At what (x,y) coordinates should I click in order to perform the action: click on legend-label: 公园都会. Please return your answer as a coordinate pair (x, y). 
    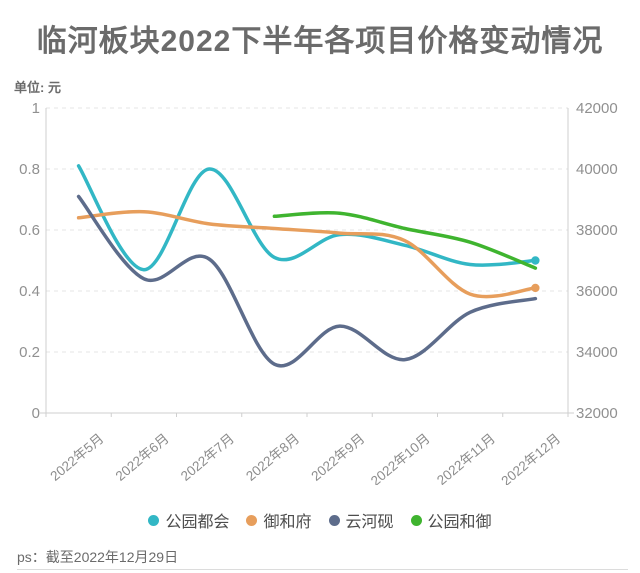
    Looking at the image, I should click on (197, 522).